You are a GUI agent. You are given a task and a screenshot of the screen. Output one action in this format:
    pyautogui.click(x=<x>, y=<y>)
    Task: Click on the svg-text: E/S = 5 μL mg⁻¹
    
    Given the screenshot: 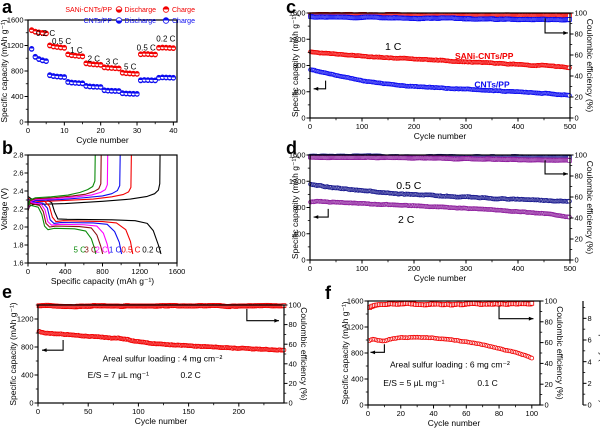 What is the action you would take?
    pyautogui.click(x=413, y=383)
    